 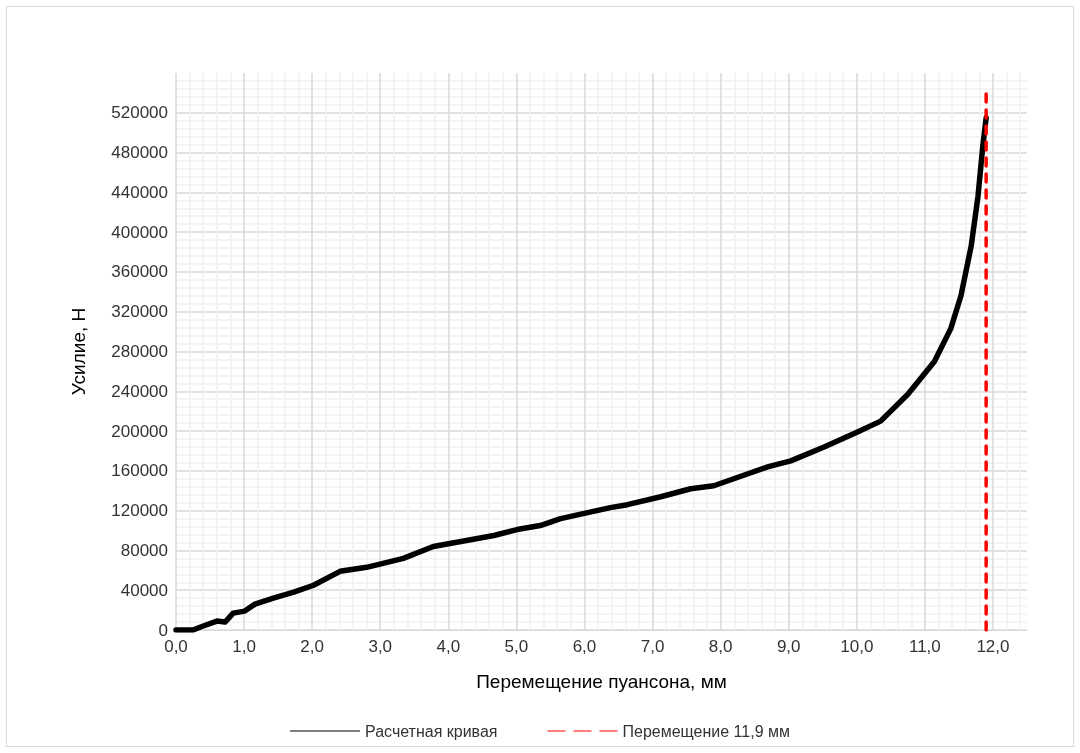 I want to click on y-tick-label: 240000, so click(x=139, y=391).